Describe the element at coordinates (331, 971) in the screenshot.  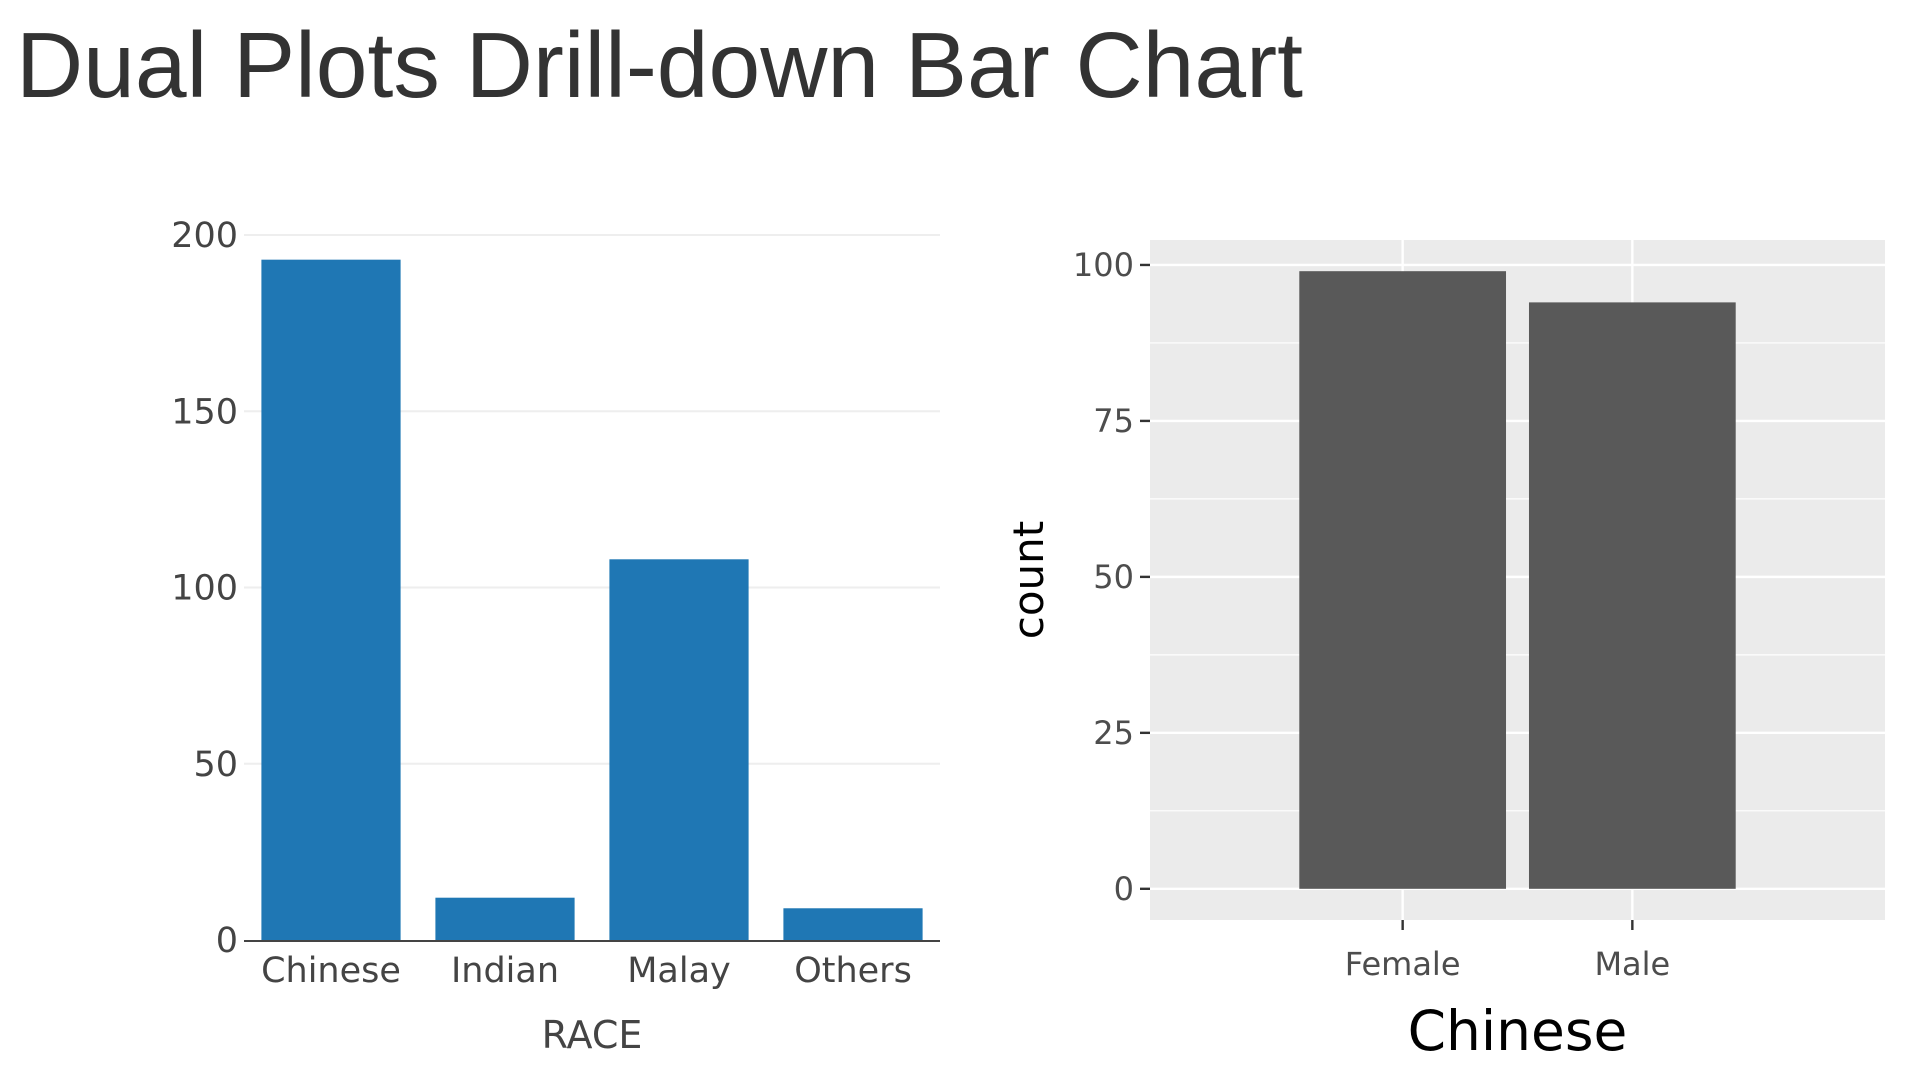
I see `x-tick-label: Chinese` at that location.